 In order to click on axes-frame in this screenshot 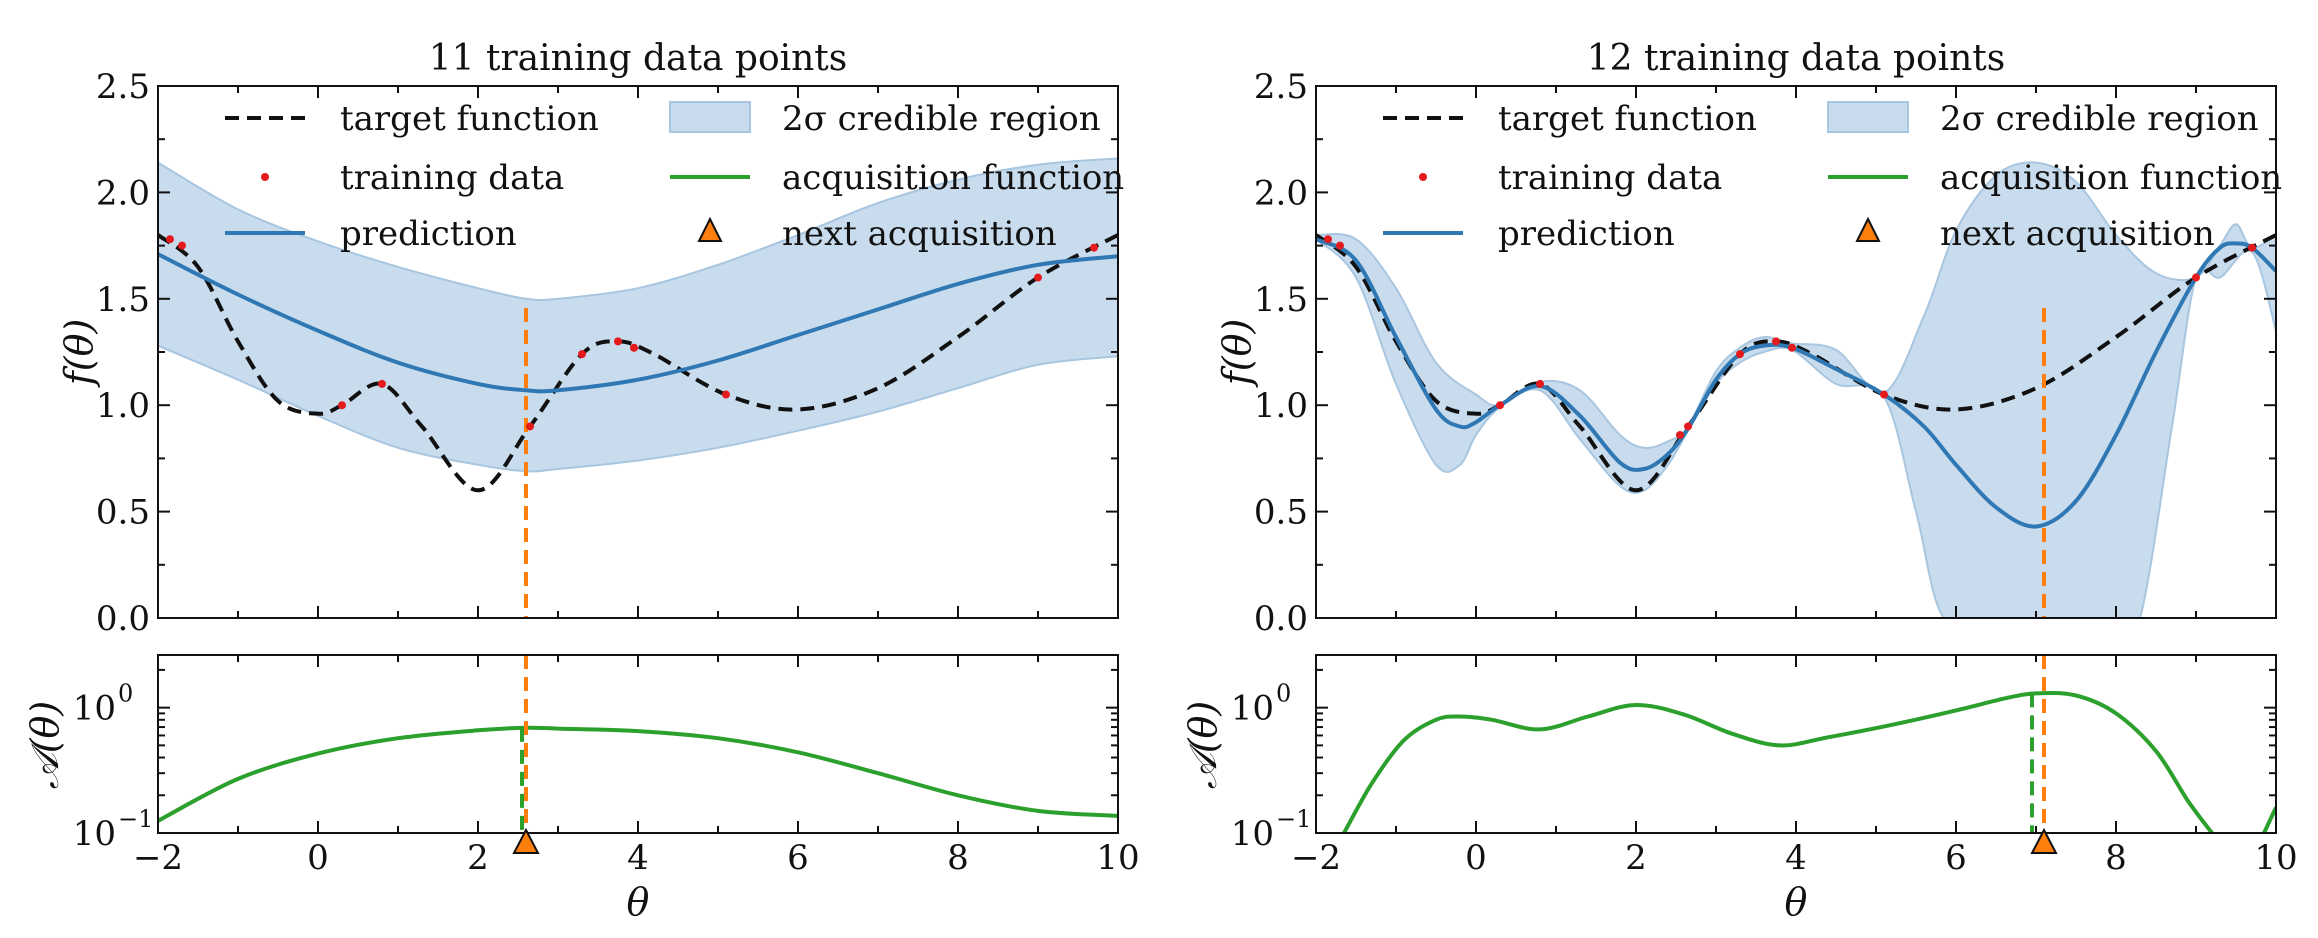, I will do `click(638, 744)`.